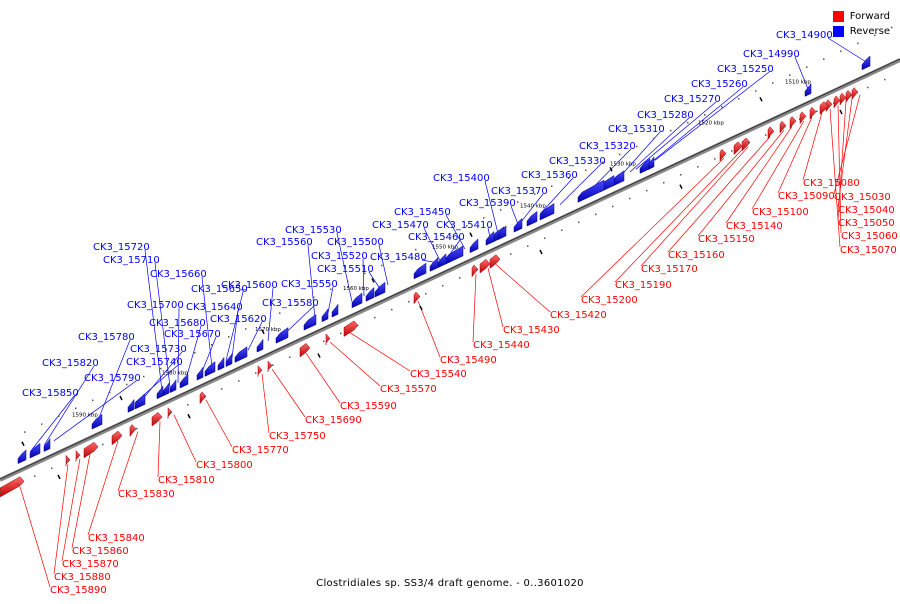  I want to click on reverse-gene-label: CK3_15710, so click(131, 260).